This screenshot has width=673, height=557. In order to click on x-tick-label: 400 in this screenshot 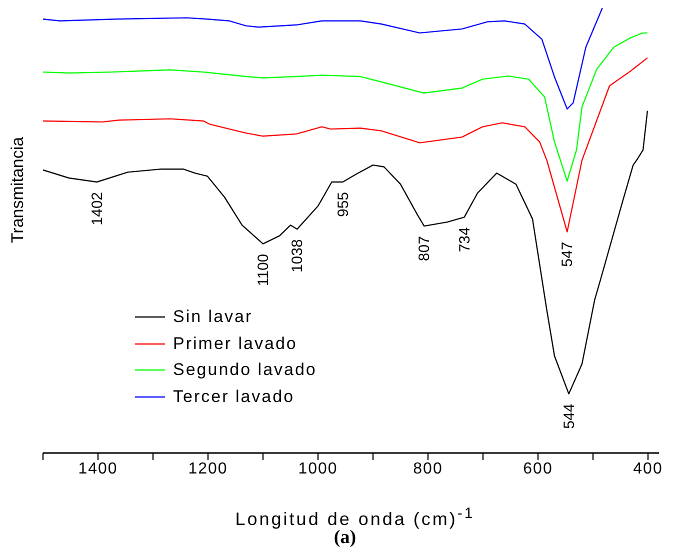, I will do `click(648, 469)`.